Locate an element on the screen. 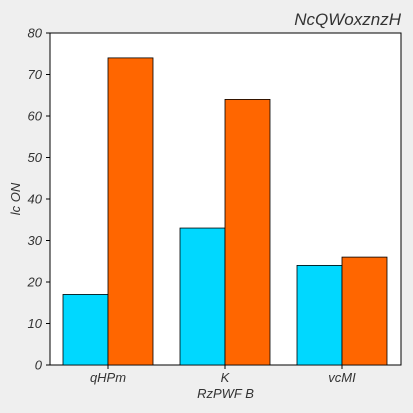 Image resolution: width=413 pixels, height=413 pixels. y-tick-label: 80 is located at coordinates (35, 33).